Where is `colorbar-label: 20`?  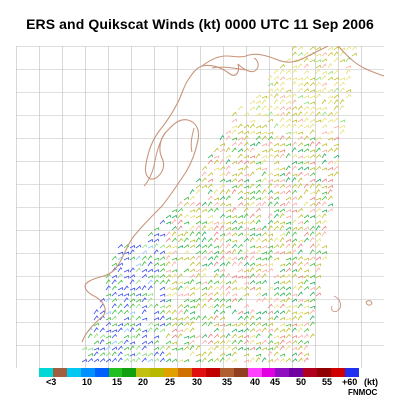
colorbar-label: 20 is located at coordinates (143, 382).